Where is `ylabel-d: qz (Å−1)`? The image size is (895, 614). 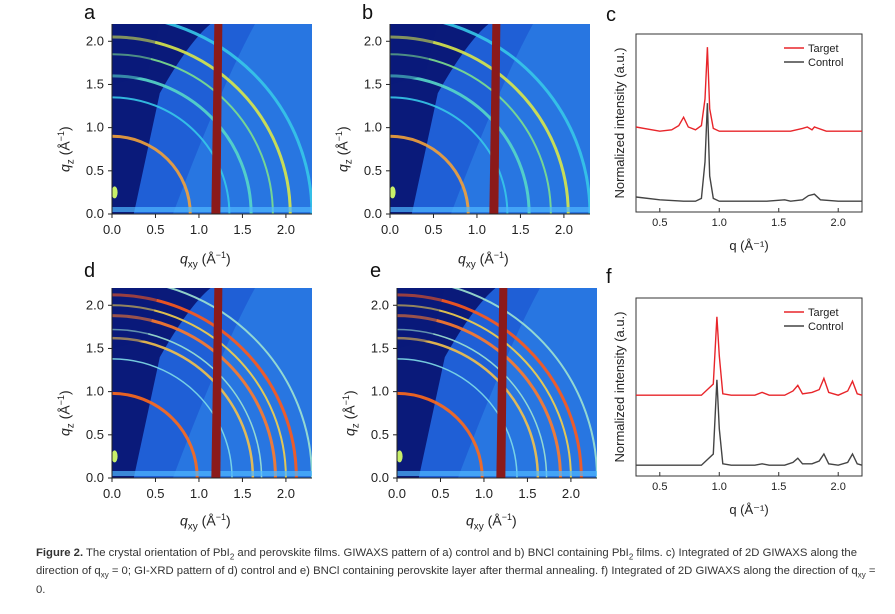
ylabel-d: qz (Å−1) is located at coordinates (66, 413).